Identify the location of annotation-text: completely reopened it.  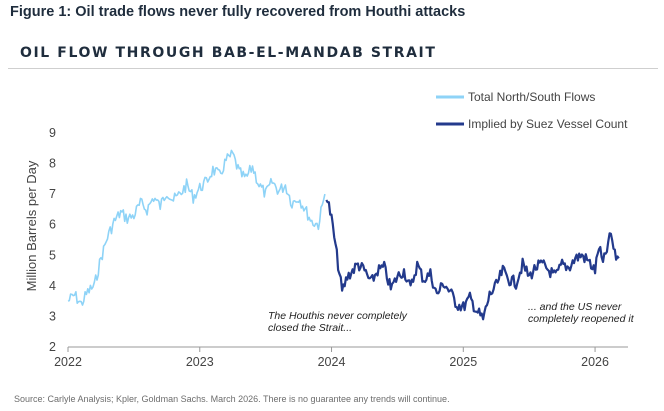
(581, 319).